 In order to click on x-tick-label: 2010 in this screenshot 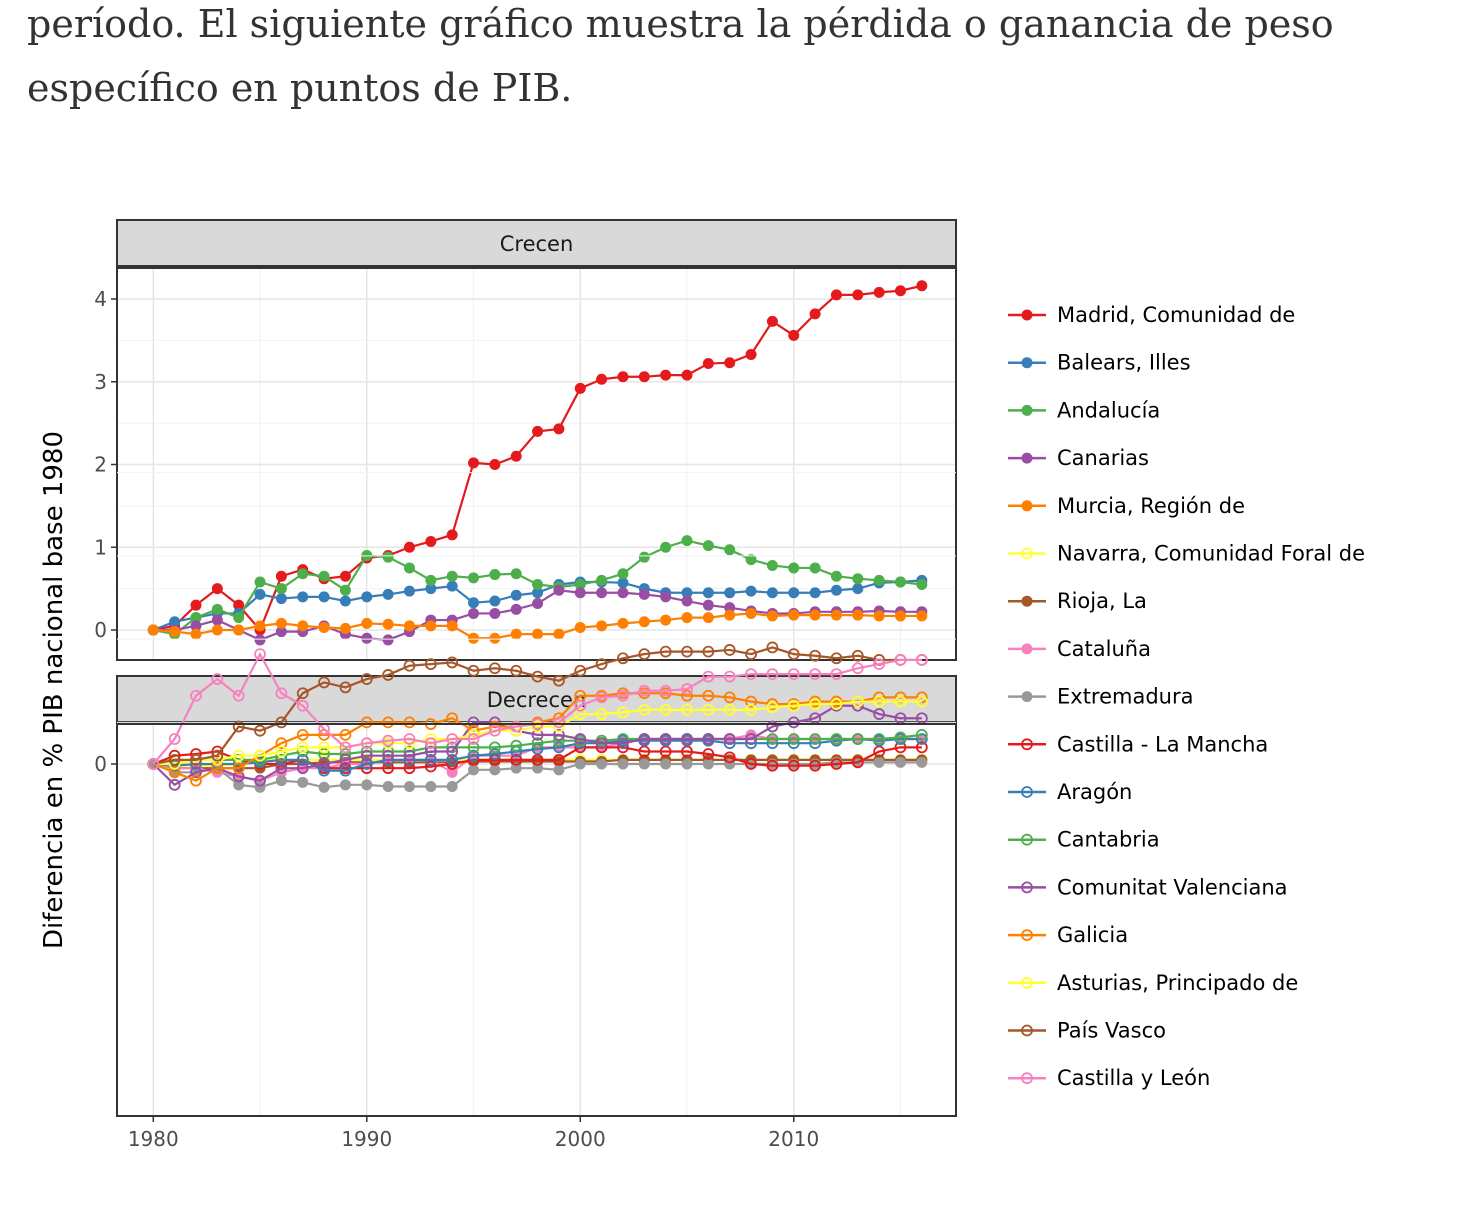, I will do `click(793, 1139)`.